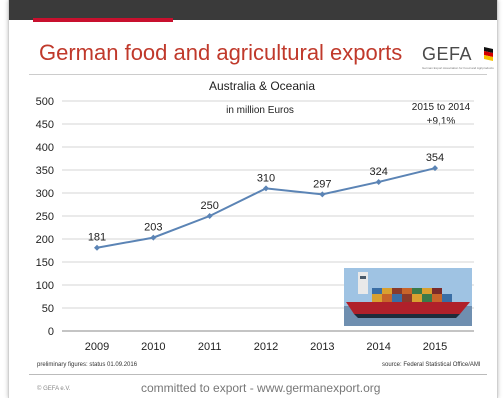 The height and width of the screenshot is (398, 504). I want to click on data-label: 250, so click(209, 206).